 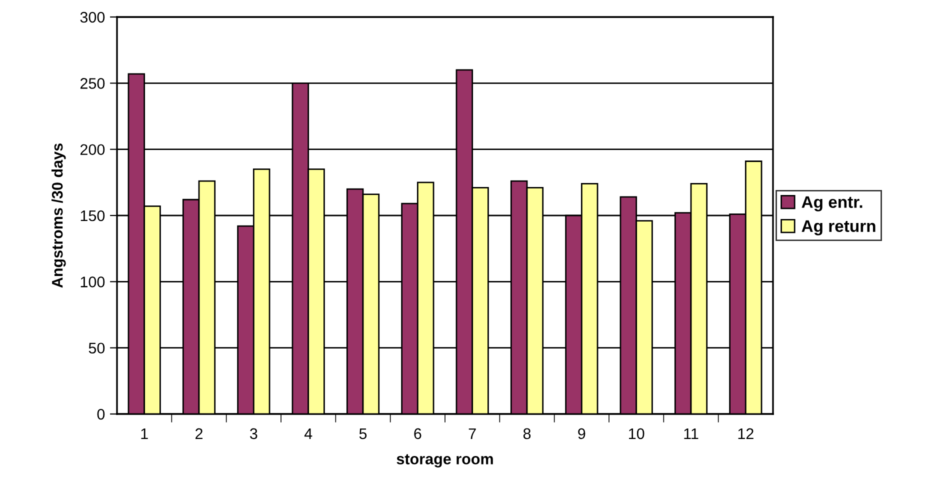 I want to click on y-tick-label: 100, so click(x=92, y=282).